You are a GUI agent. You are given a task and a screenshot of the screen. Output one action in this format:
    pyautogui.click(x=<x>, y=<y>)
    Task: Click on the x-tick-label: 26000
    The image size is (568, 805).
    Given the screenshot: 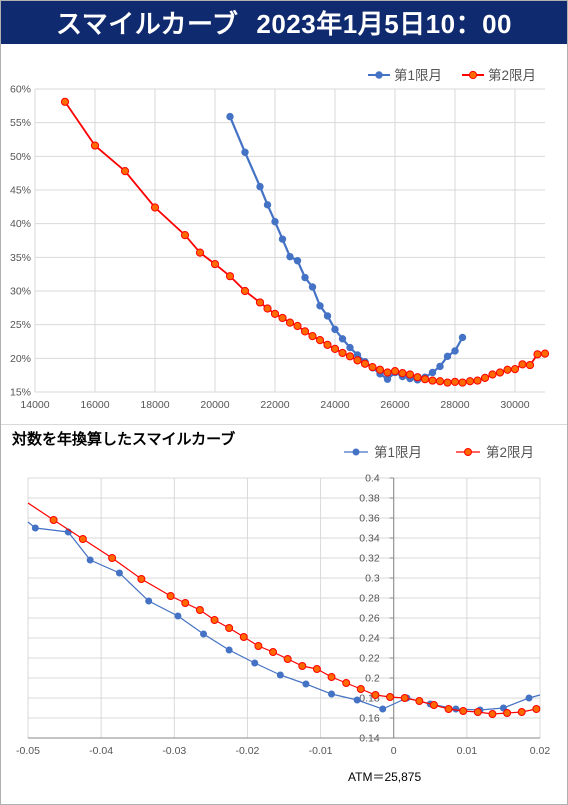 What is the action you would take?
    pyautogui.click(x=394, y=405)
    